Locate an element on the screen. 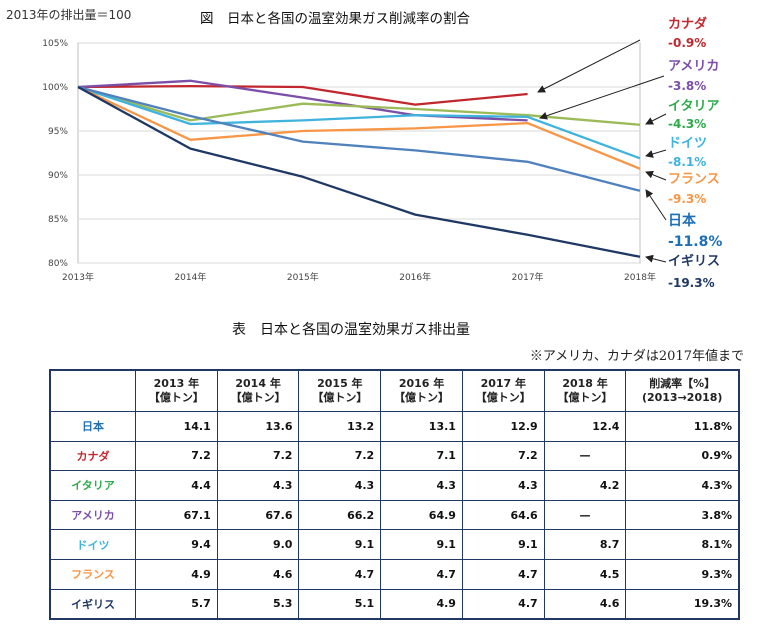  value-cell: 4.4 is located at coordinates (176, 485).